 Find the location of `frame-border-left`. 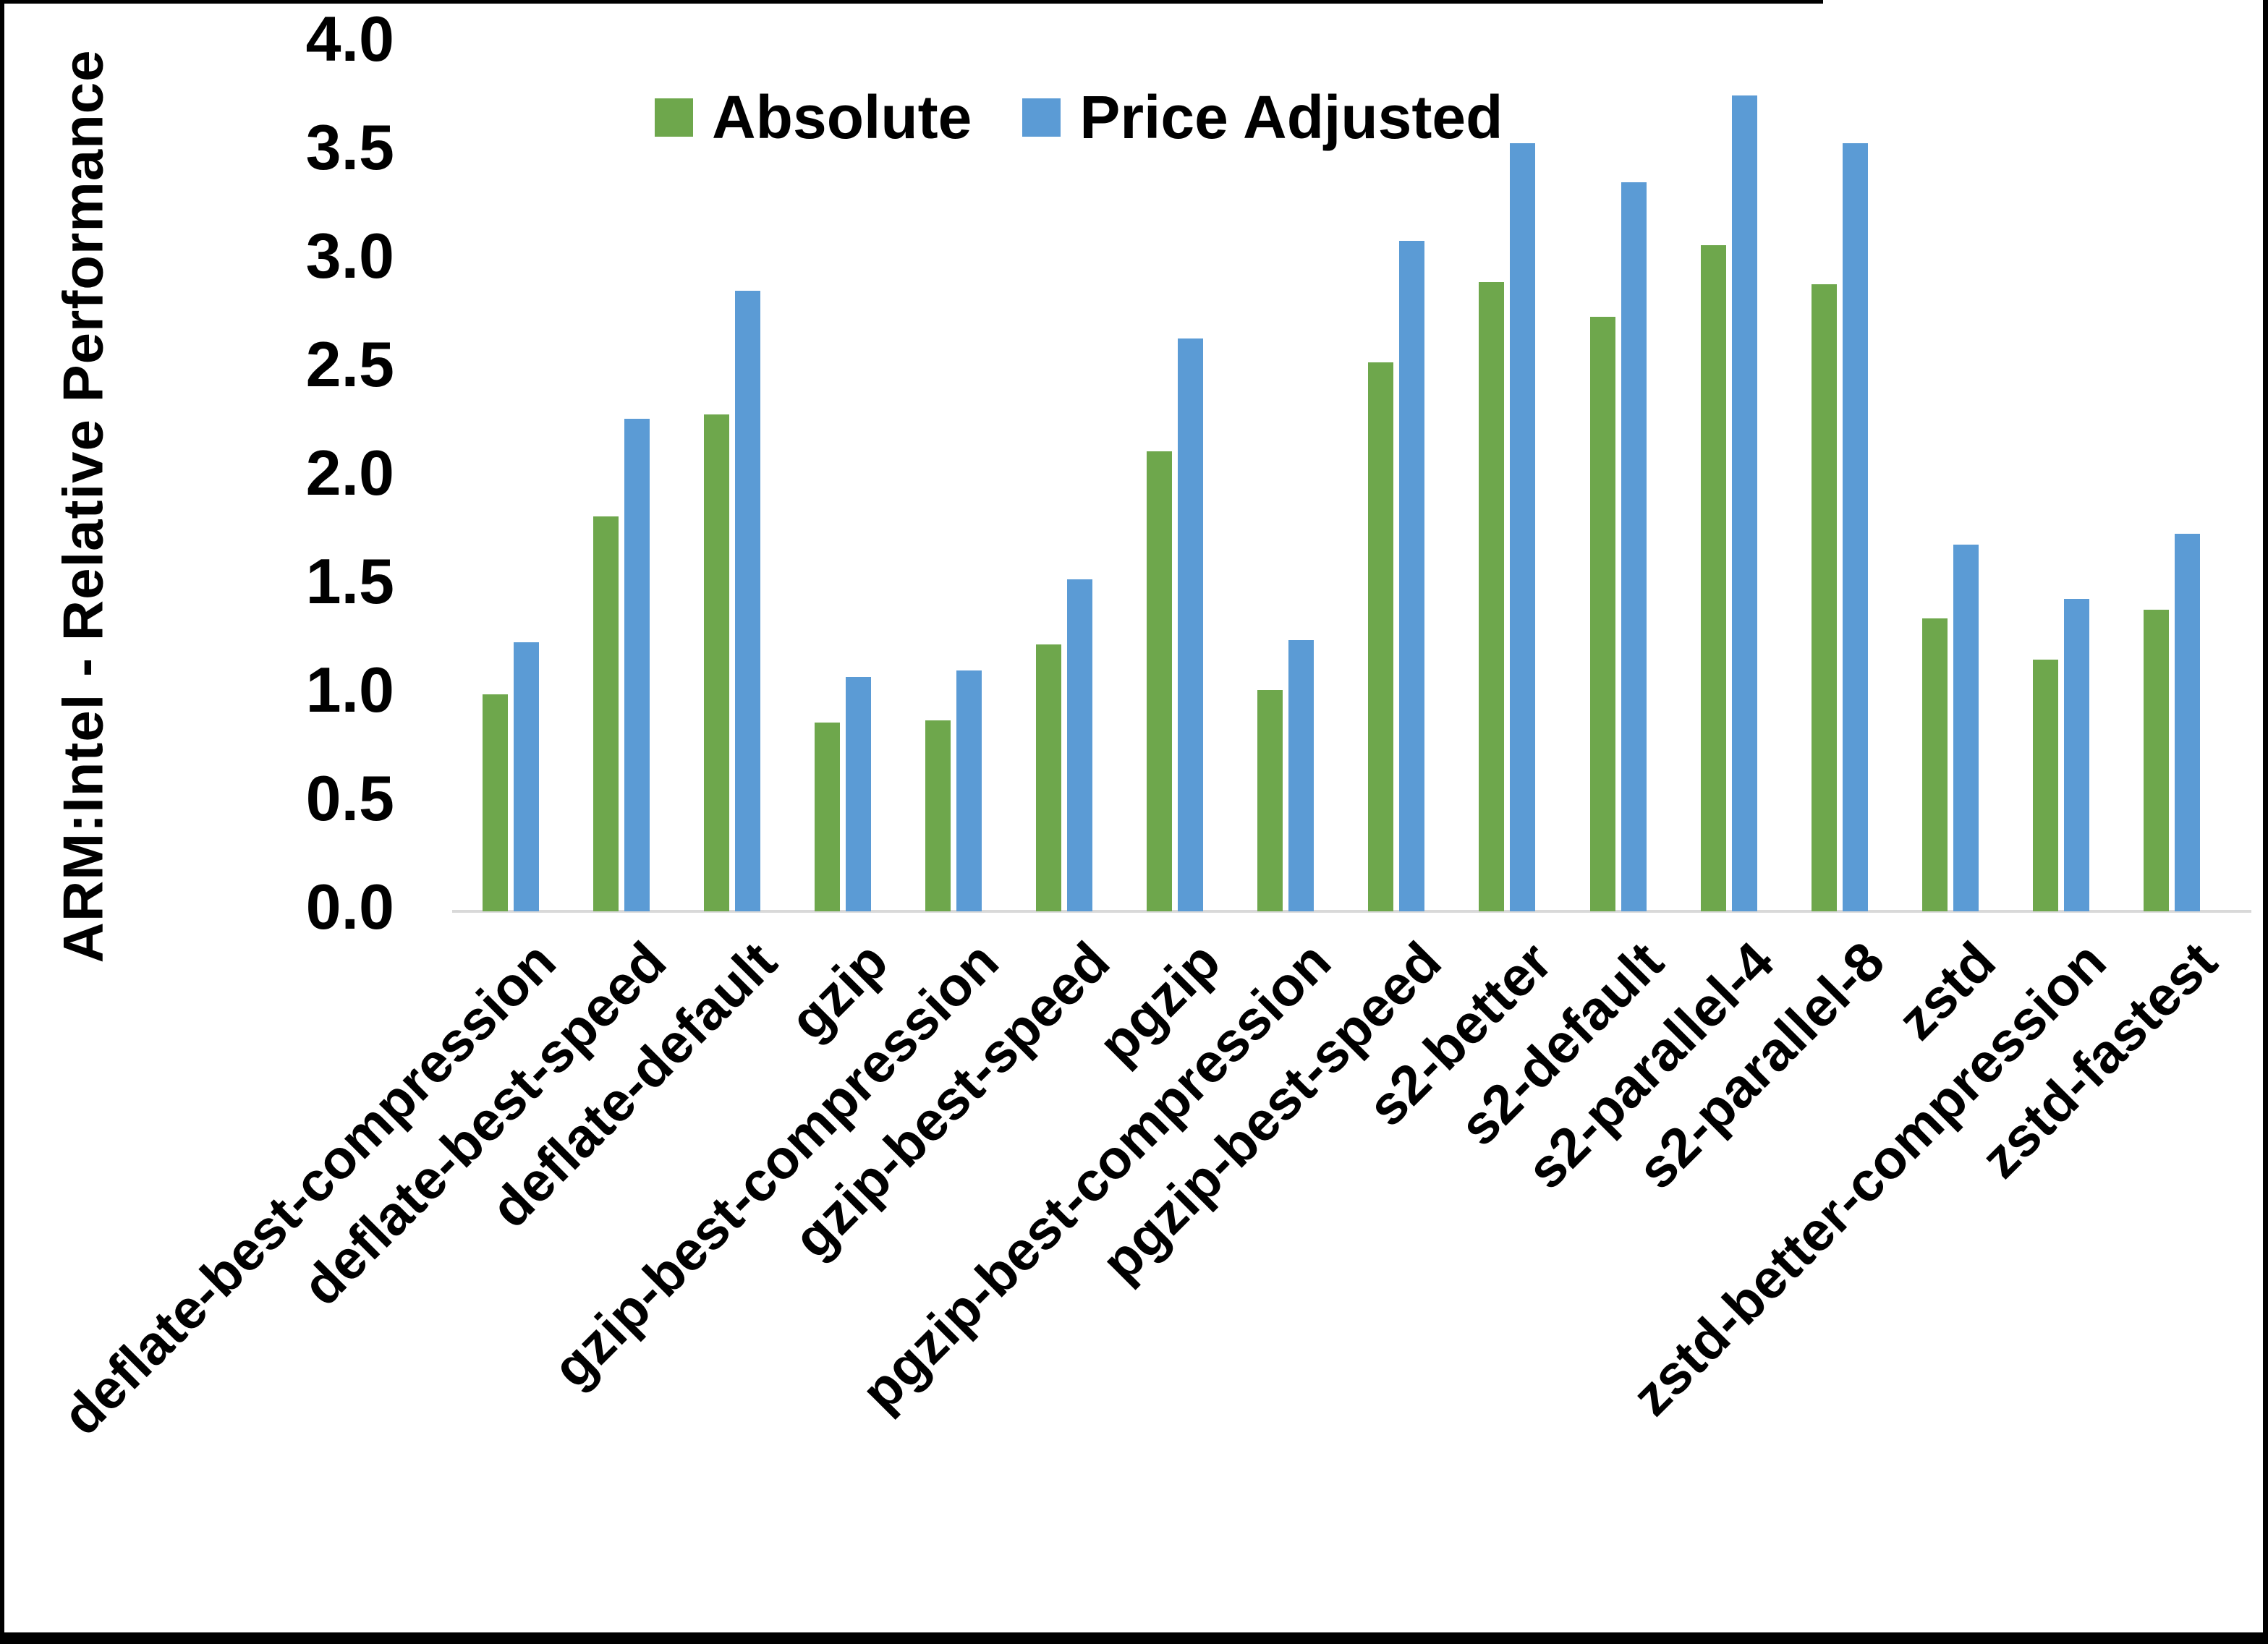

frame-border-left is located at coordinates (2, 822).